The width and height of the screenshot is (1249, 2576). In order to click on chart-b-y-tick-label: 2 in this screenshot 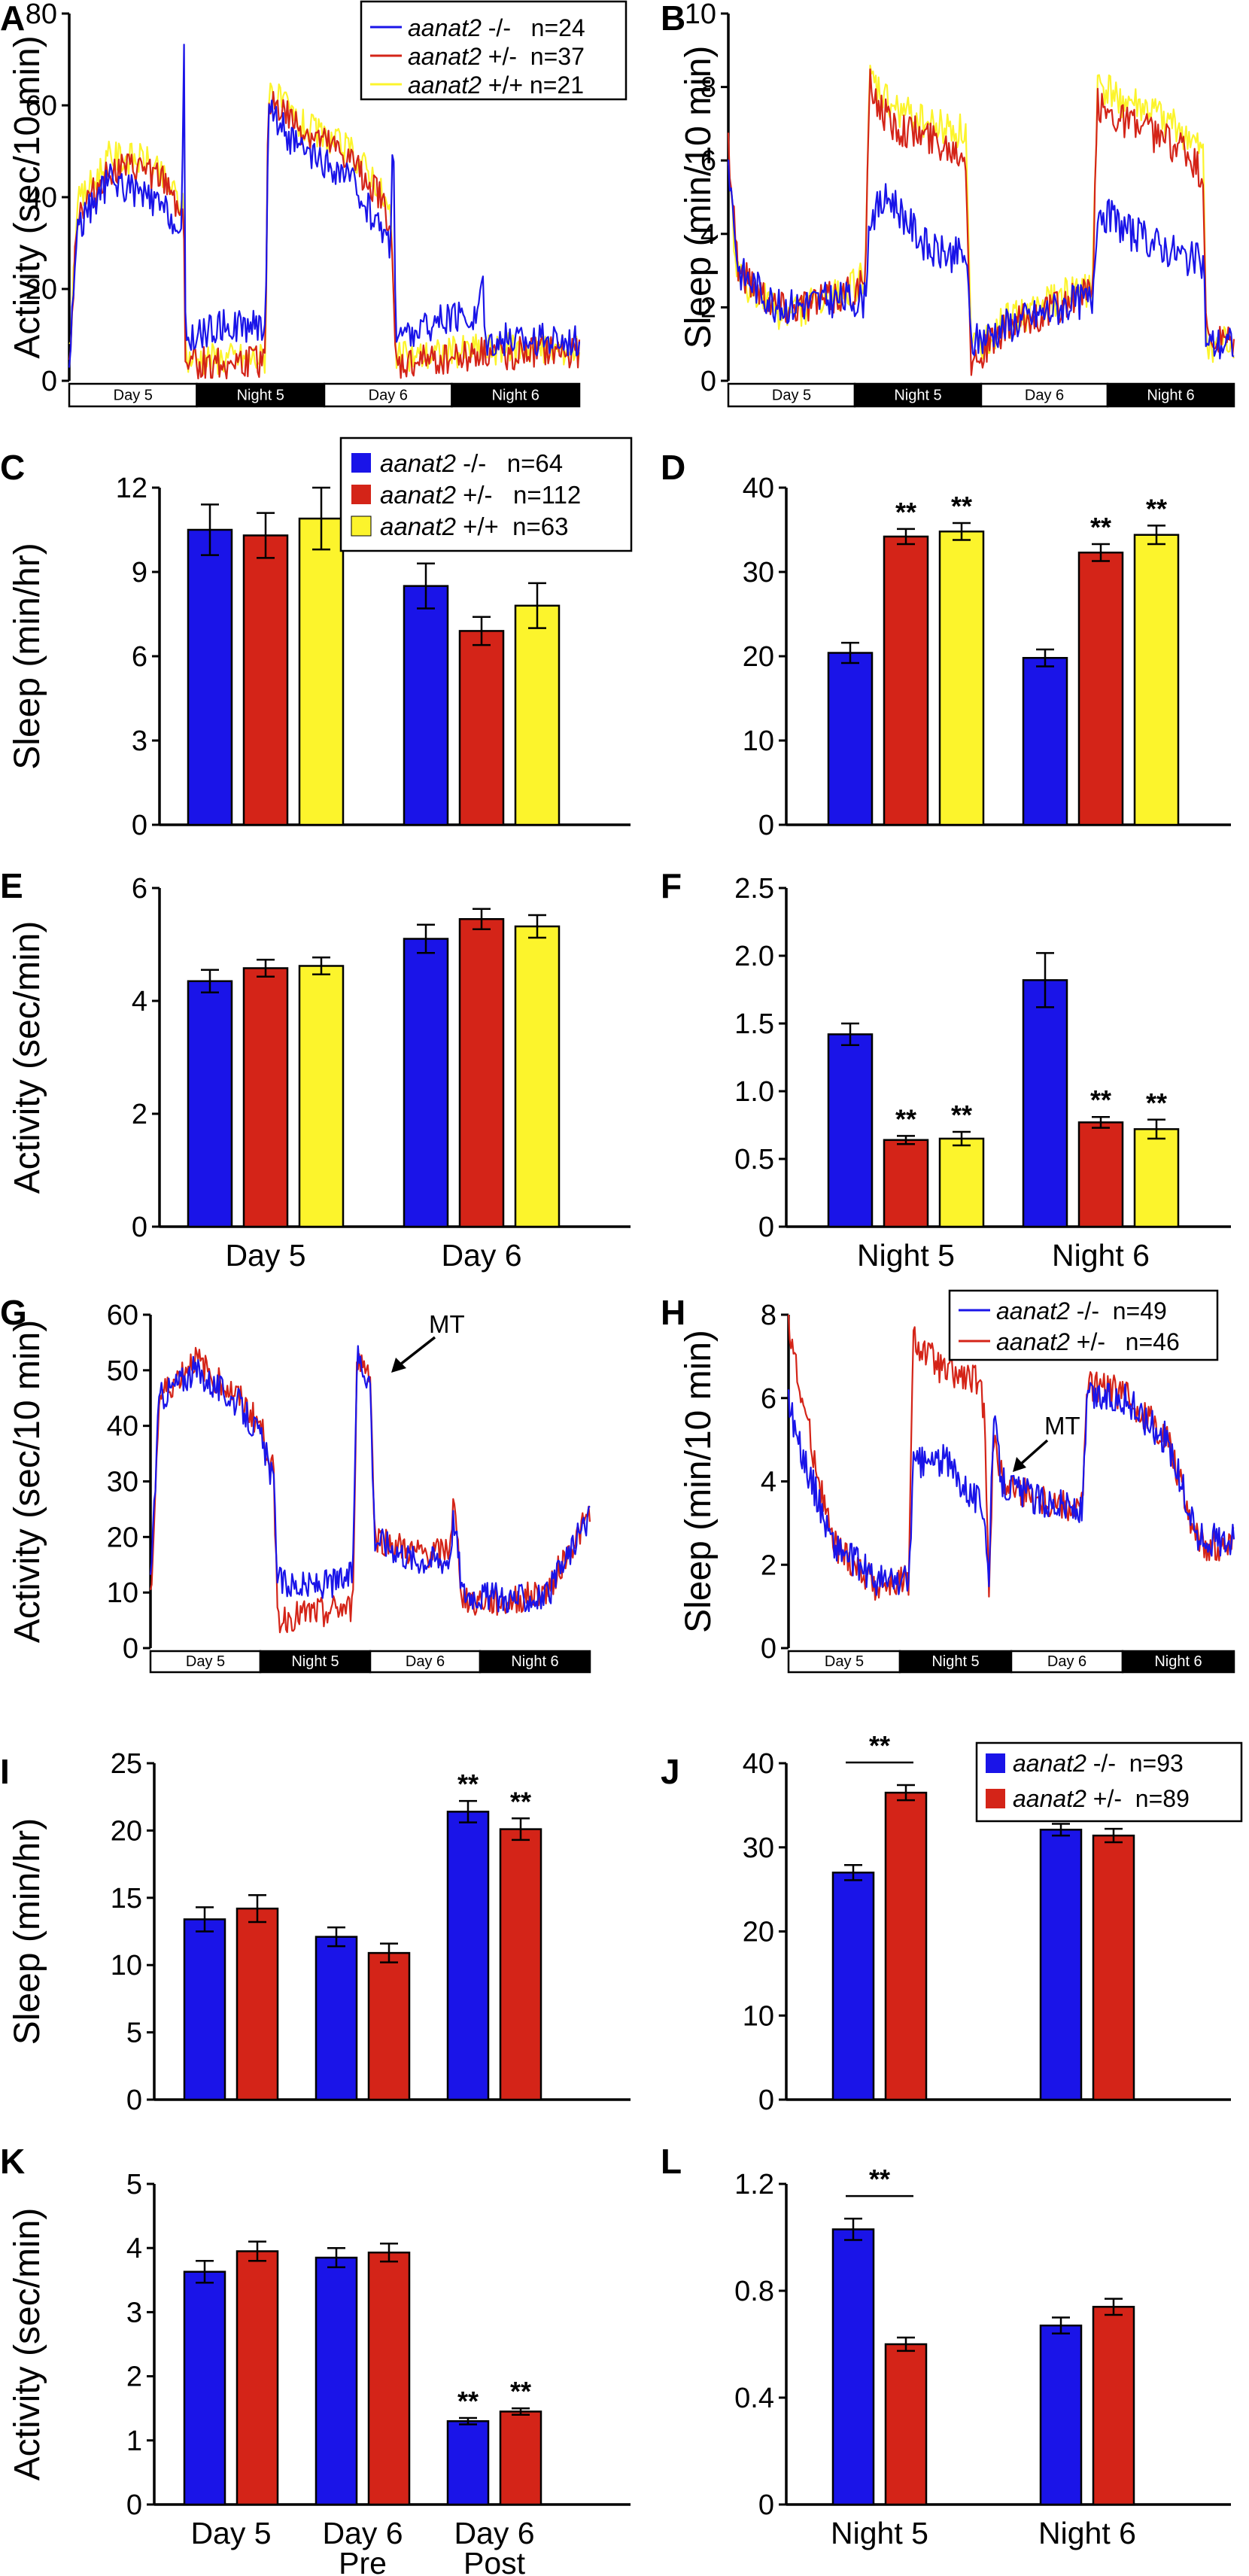, I will do `click(708, 308)`.